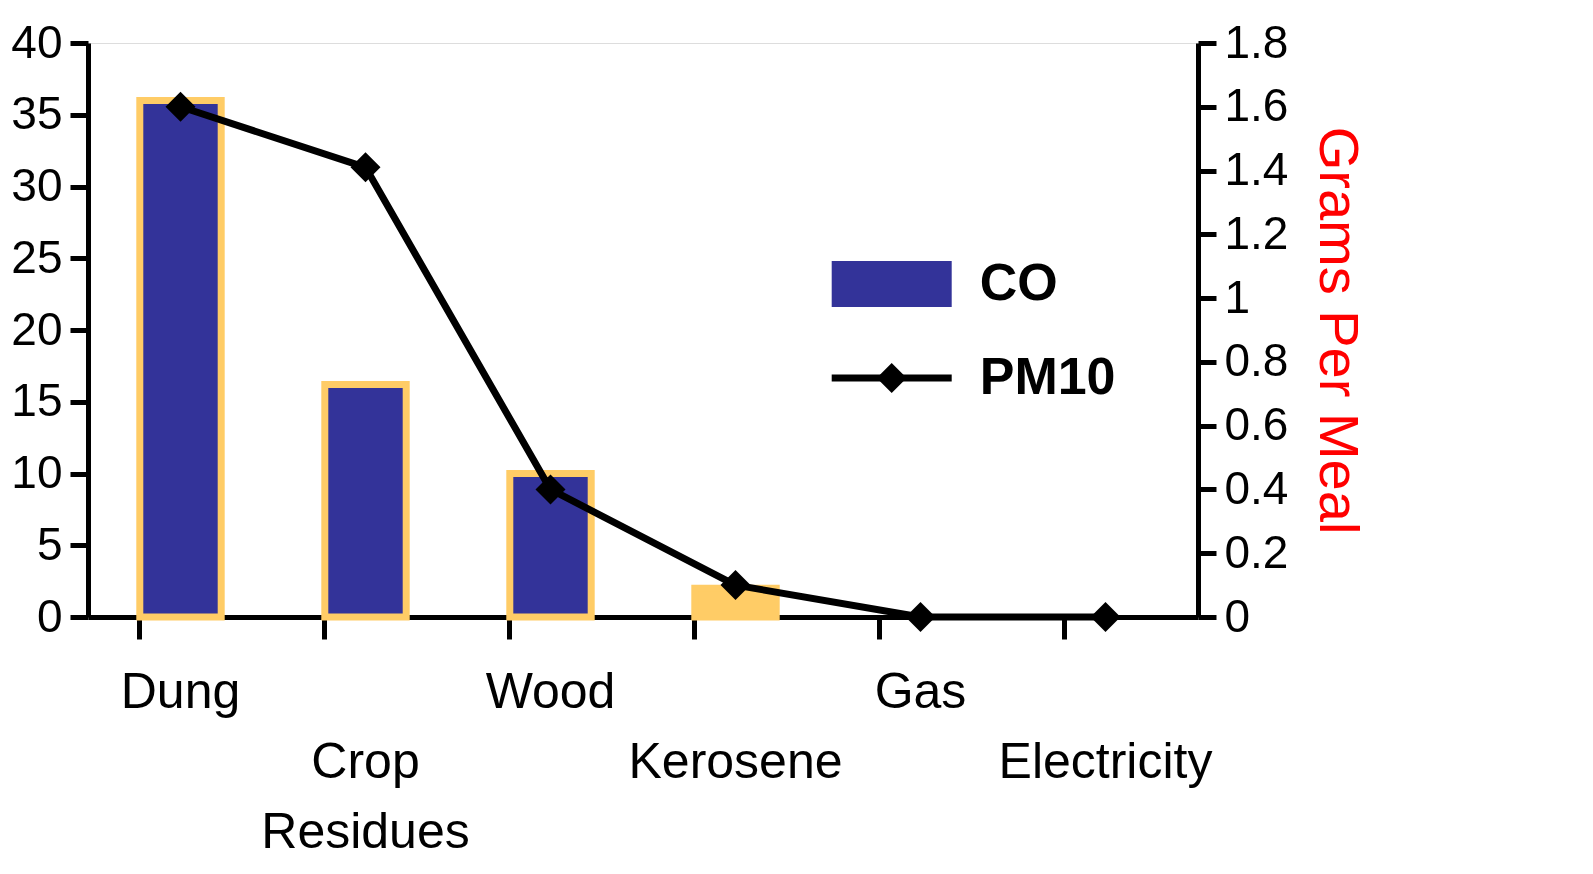  I want to click on y-tick-label: 30, so click(37, 185).